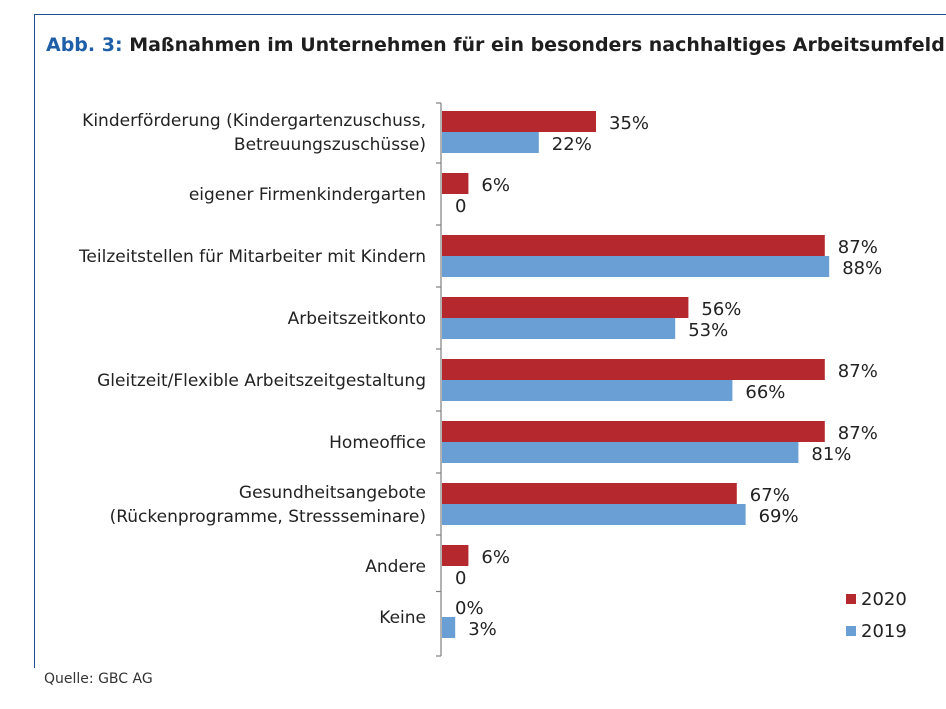  Describe the element at coordinates (332, 493) in the screenshot. I see `category-label-6-line-0: Gesundheitsangebote` at that location.